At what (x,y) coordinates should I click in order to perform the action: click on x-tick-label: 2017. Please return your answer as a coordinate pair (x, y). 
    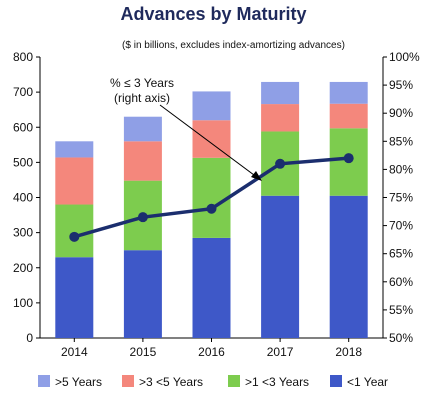
    Looking at the image, I should click on (280, 352).